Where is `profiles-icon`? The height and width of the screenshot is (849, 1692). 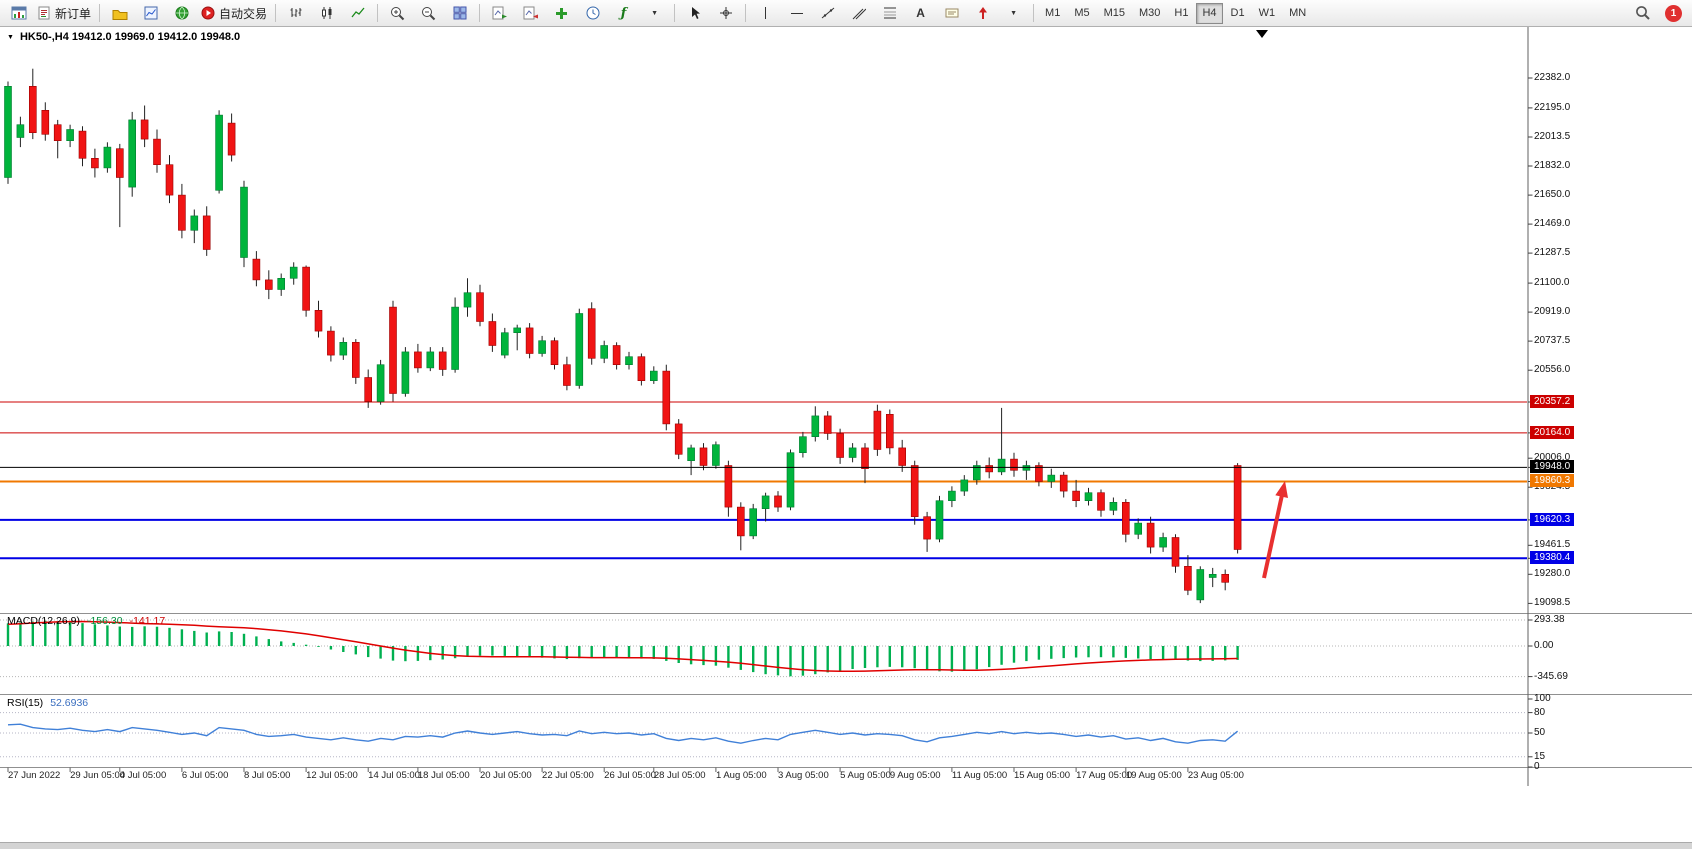 profiles-icon is located at coordinates (120, 13).